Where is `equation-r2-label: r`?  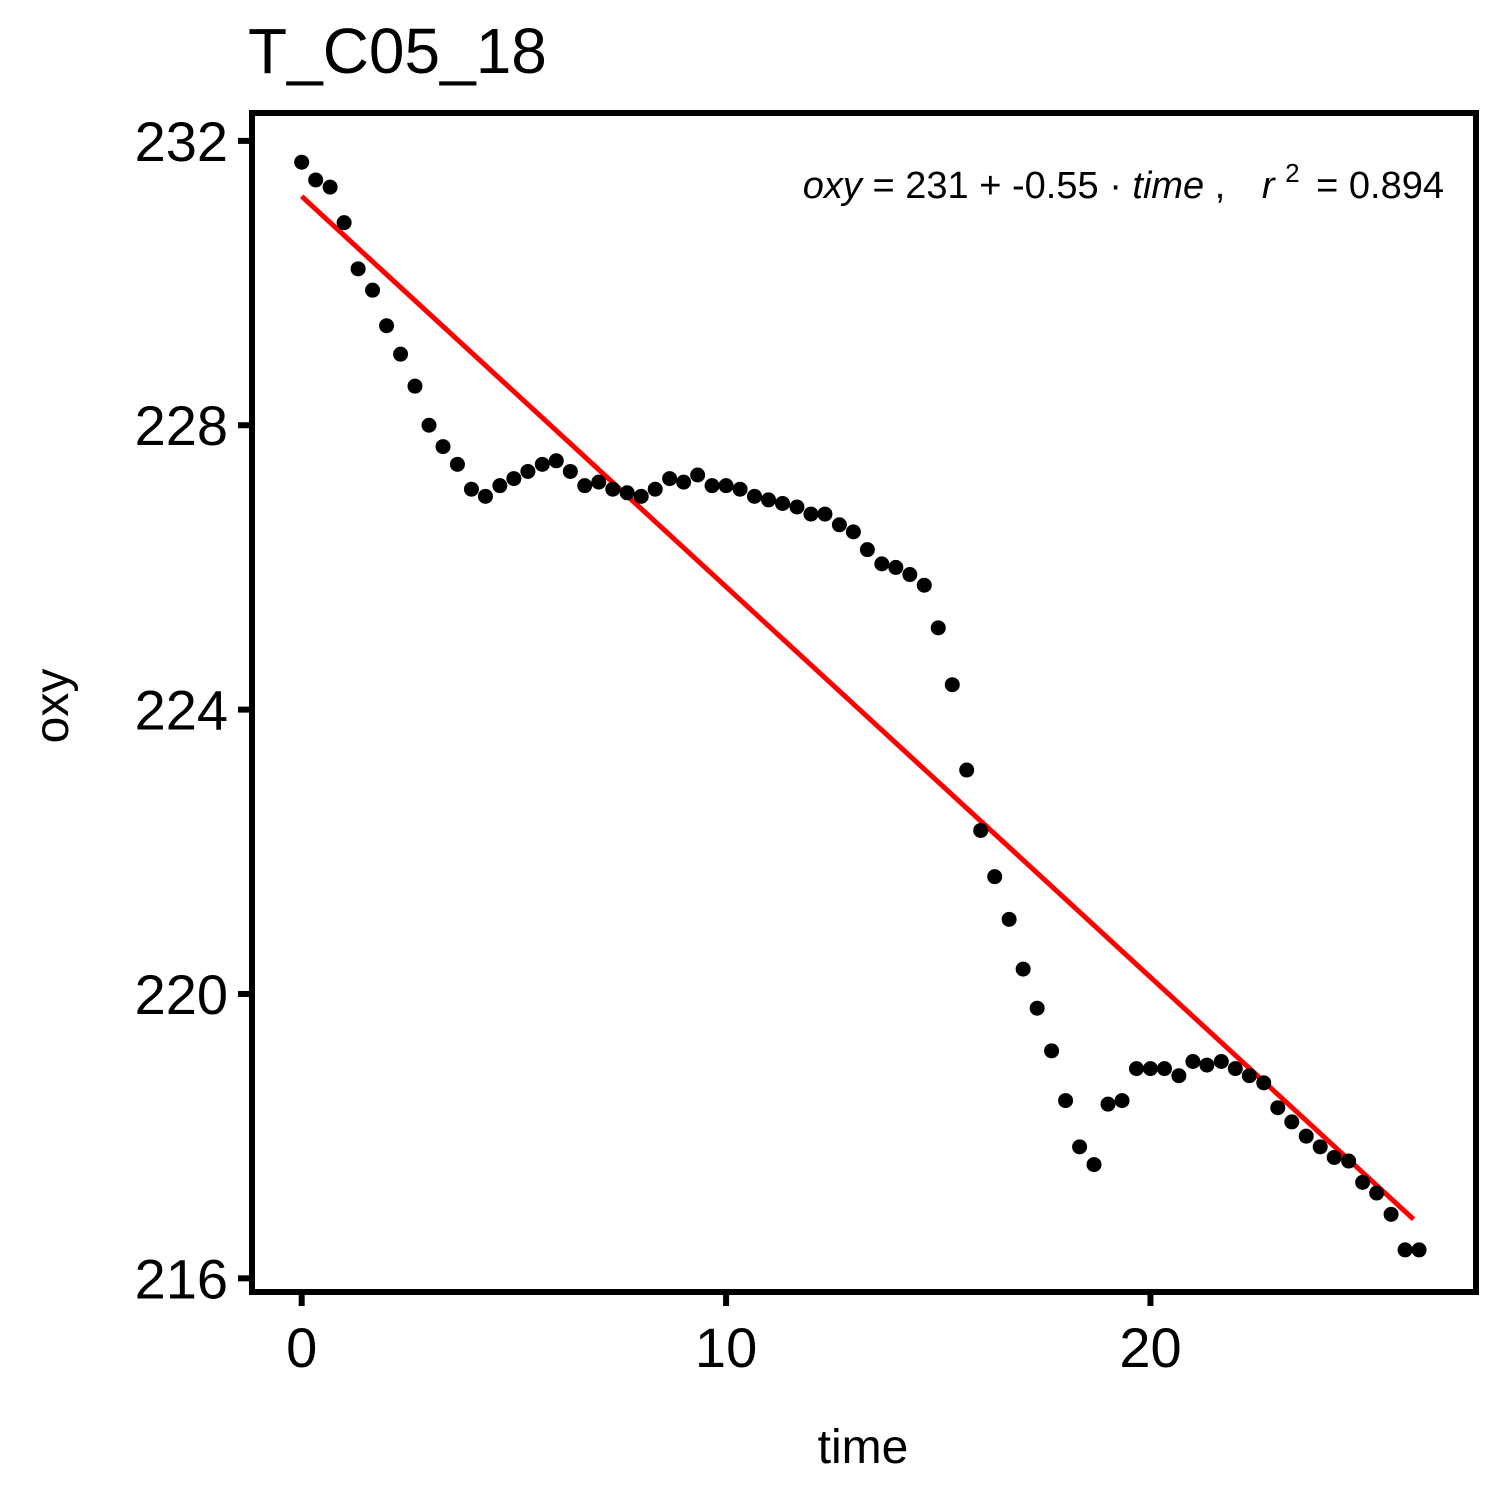
equation-r2-label: r is located at coordinates (1269, 186).